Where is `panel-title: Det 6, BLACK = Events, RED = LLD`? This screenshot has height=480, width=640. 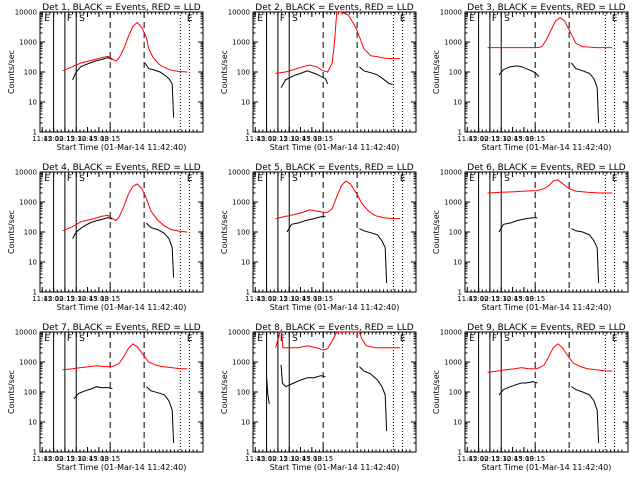 panel-title: Det 6, BLACK = Events, RED = LLD is located at coordinates (546, 168).